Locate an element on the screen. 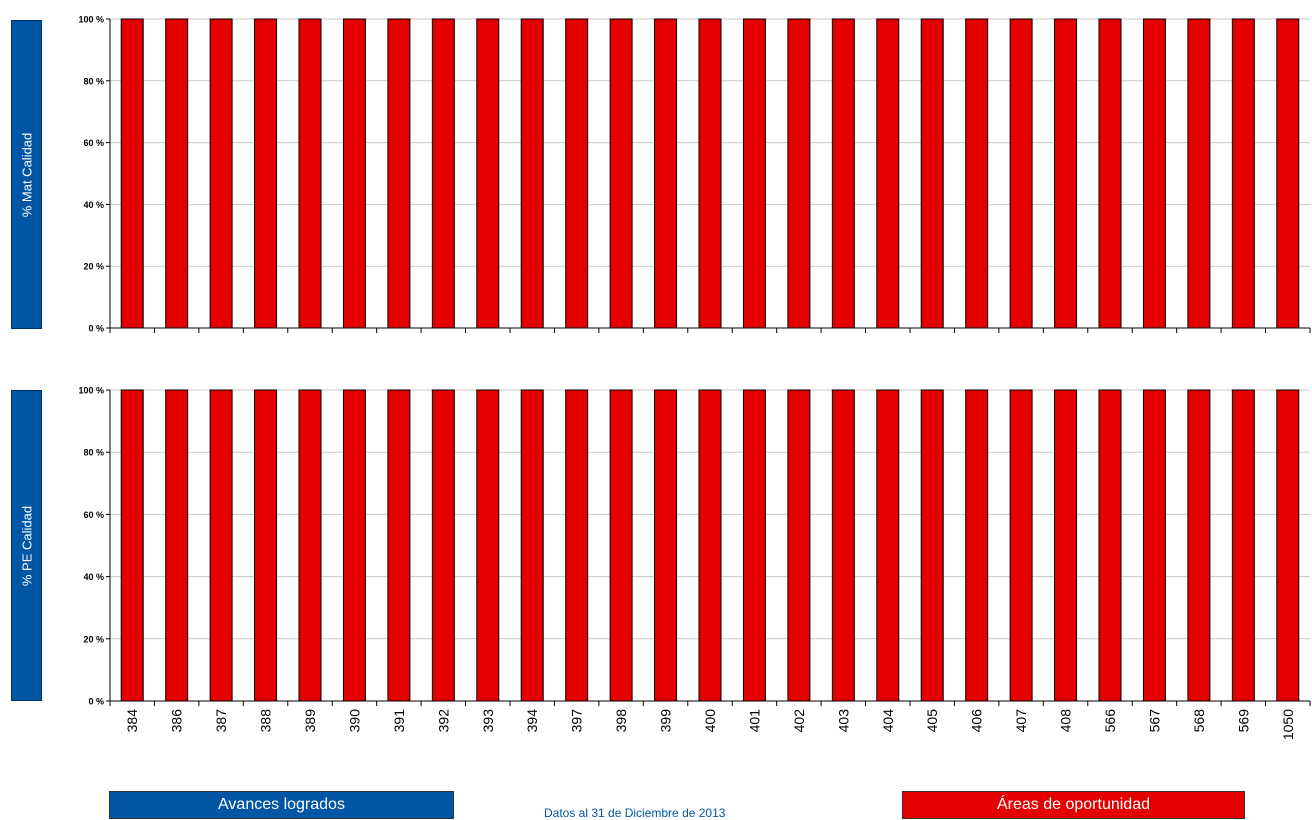 Image resolution: width=1312 pixels, height=820 pixels. x-tick-label: 392 is located at coordinates (443, 721).